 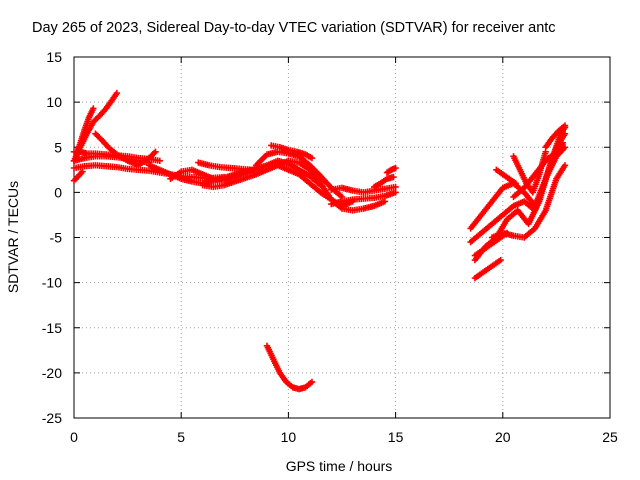 What do you see at coordinates (339, 466) in the screenshot?
I see `x-axis-label: GPS time / hours` at bounding box center [339, 466].